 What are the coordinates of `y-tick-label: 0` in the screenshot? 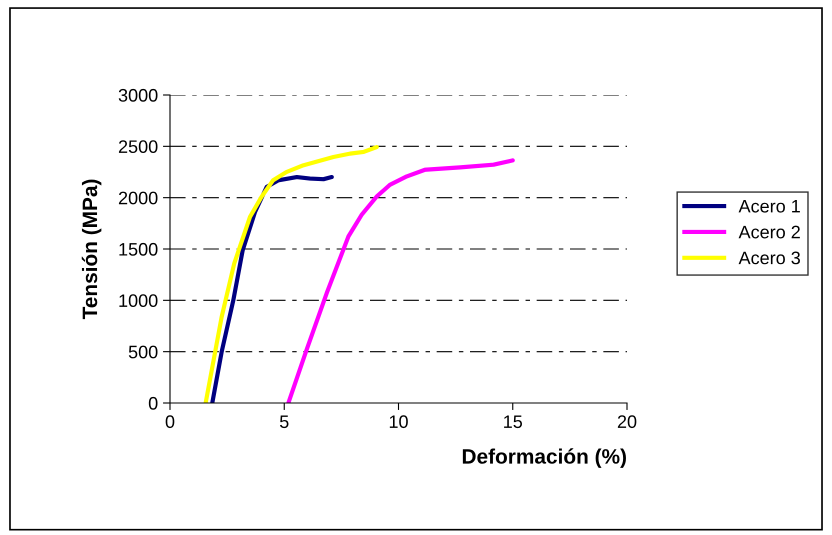 It's located at (153, 403).